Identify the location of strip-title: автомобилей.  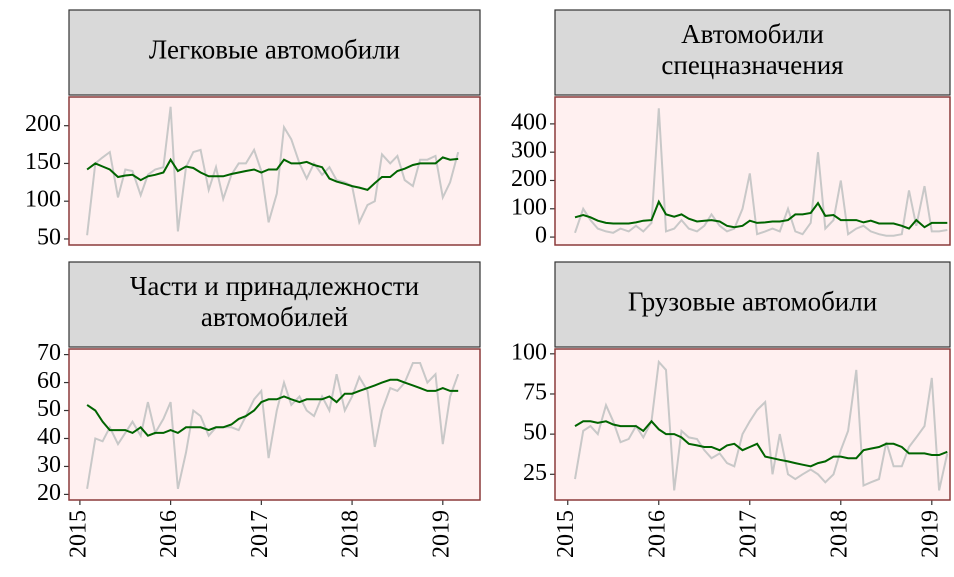
(274, 317).